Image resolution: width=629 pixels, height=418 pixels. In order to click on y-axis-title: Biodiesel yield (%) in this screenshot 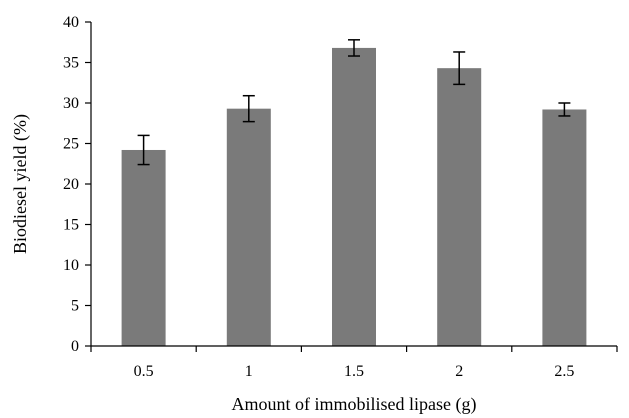, I will do `click(20, 184)`.